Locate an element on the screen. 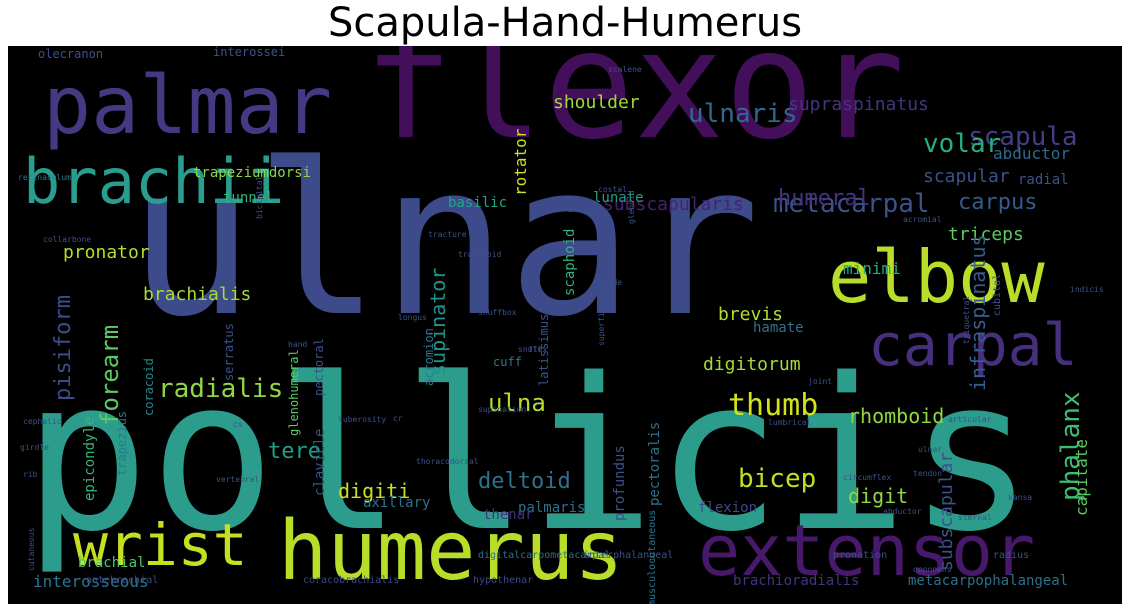 This screenshot has width=1130, height=612. word-cloud-word: girdle is located at coordinates (34, 447).